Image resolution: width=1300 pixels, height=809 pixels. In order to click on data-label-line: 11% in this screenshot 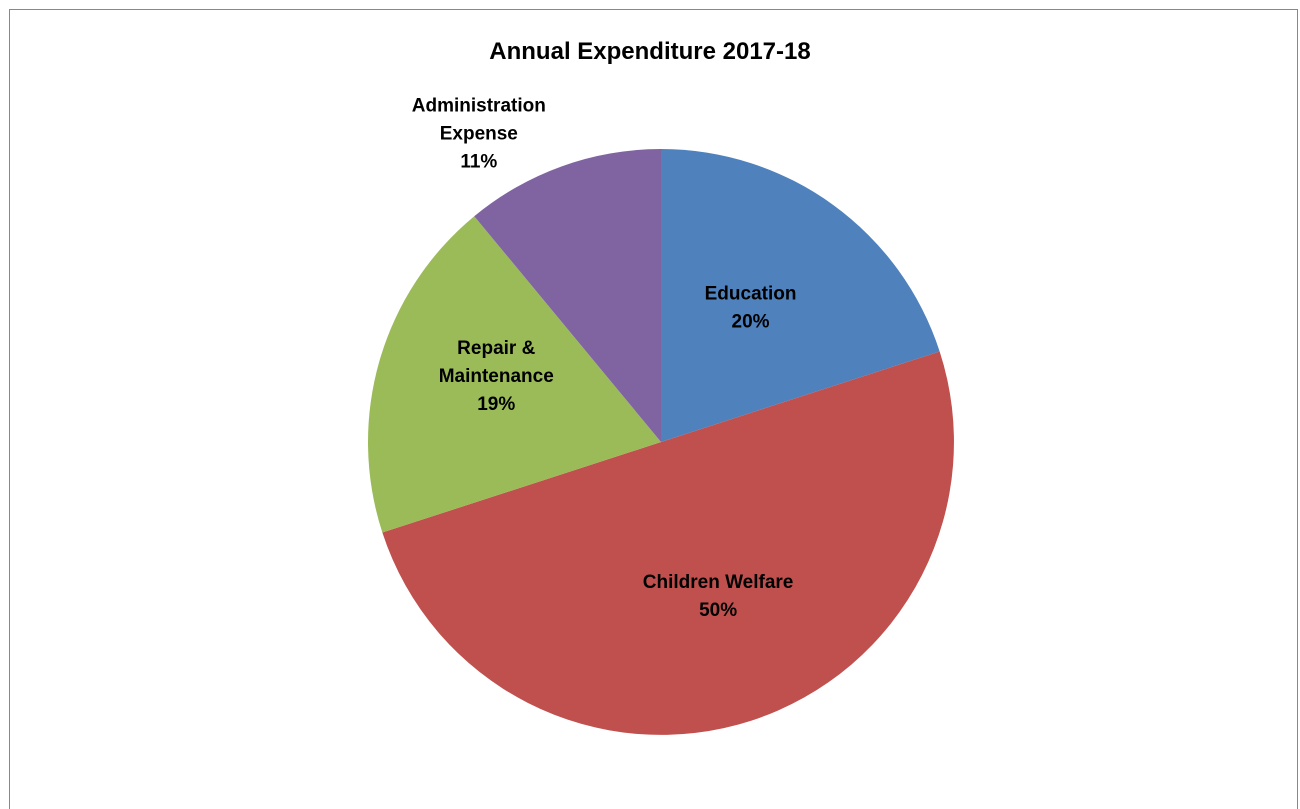, I will do `click(478, 161)`.